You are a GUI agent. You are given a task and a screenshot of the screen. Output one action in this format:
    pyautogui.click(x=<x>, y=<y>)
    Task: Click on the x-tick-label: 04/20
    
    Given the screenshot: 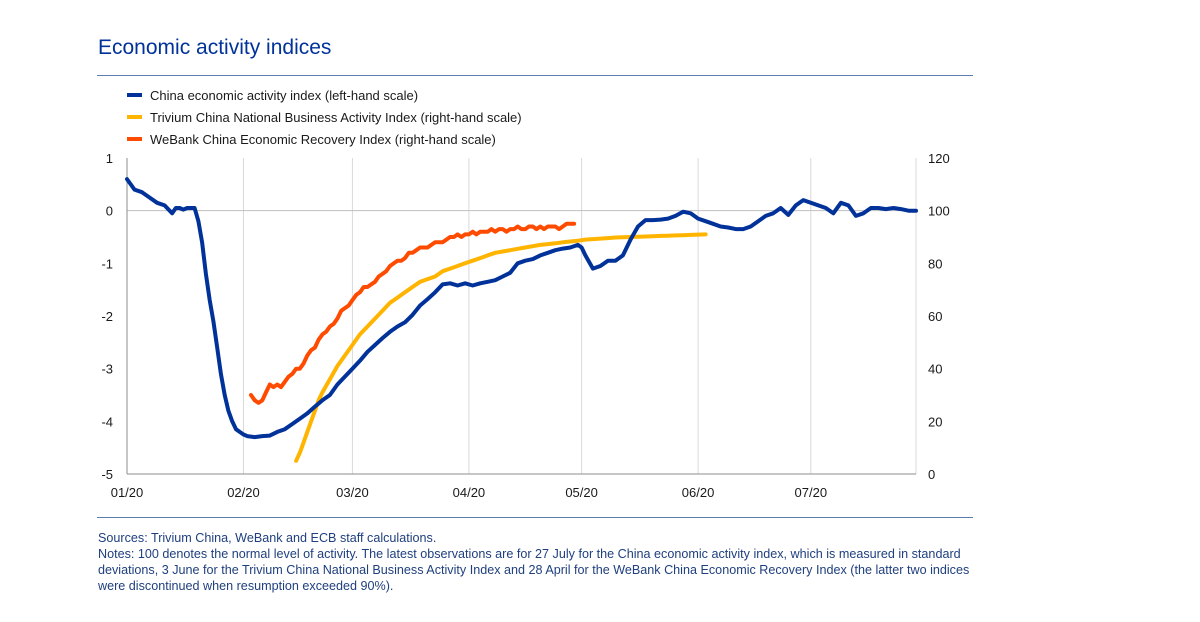 What is the action you would take?
    pyautogui.click(x=469, y=492)
    